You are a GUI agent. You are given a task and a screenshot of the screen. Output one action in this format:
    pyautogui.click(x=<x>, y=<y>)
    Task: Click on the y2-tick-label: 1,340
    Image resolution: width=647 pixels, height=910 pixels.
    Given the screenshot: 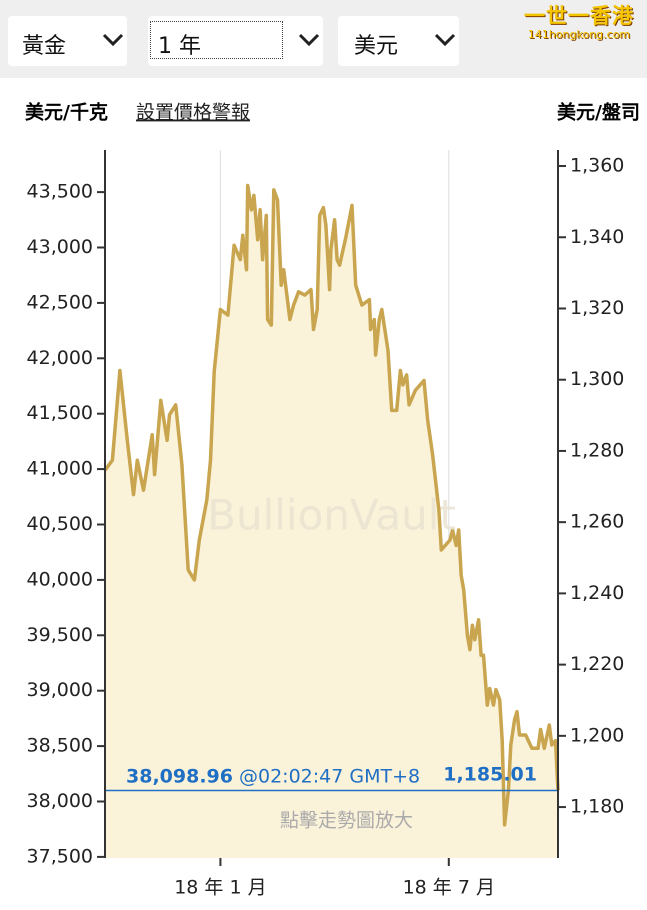 What is the action you would take?
    pyautogui.click(x=597, y=237)
    